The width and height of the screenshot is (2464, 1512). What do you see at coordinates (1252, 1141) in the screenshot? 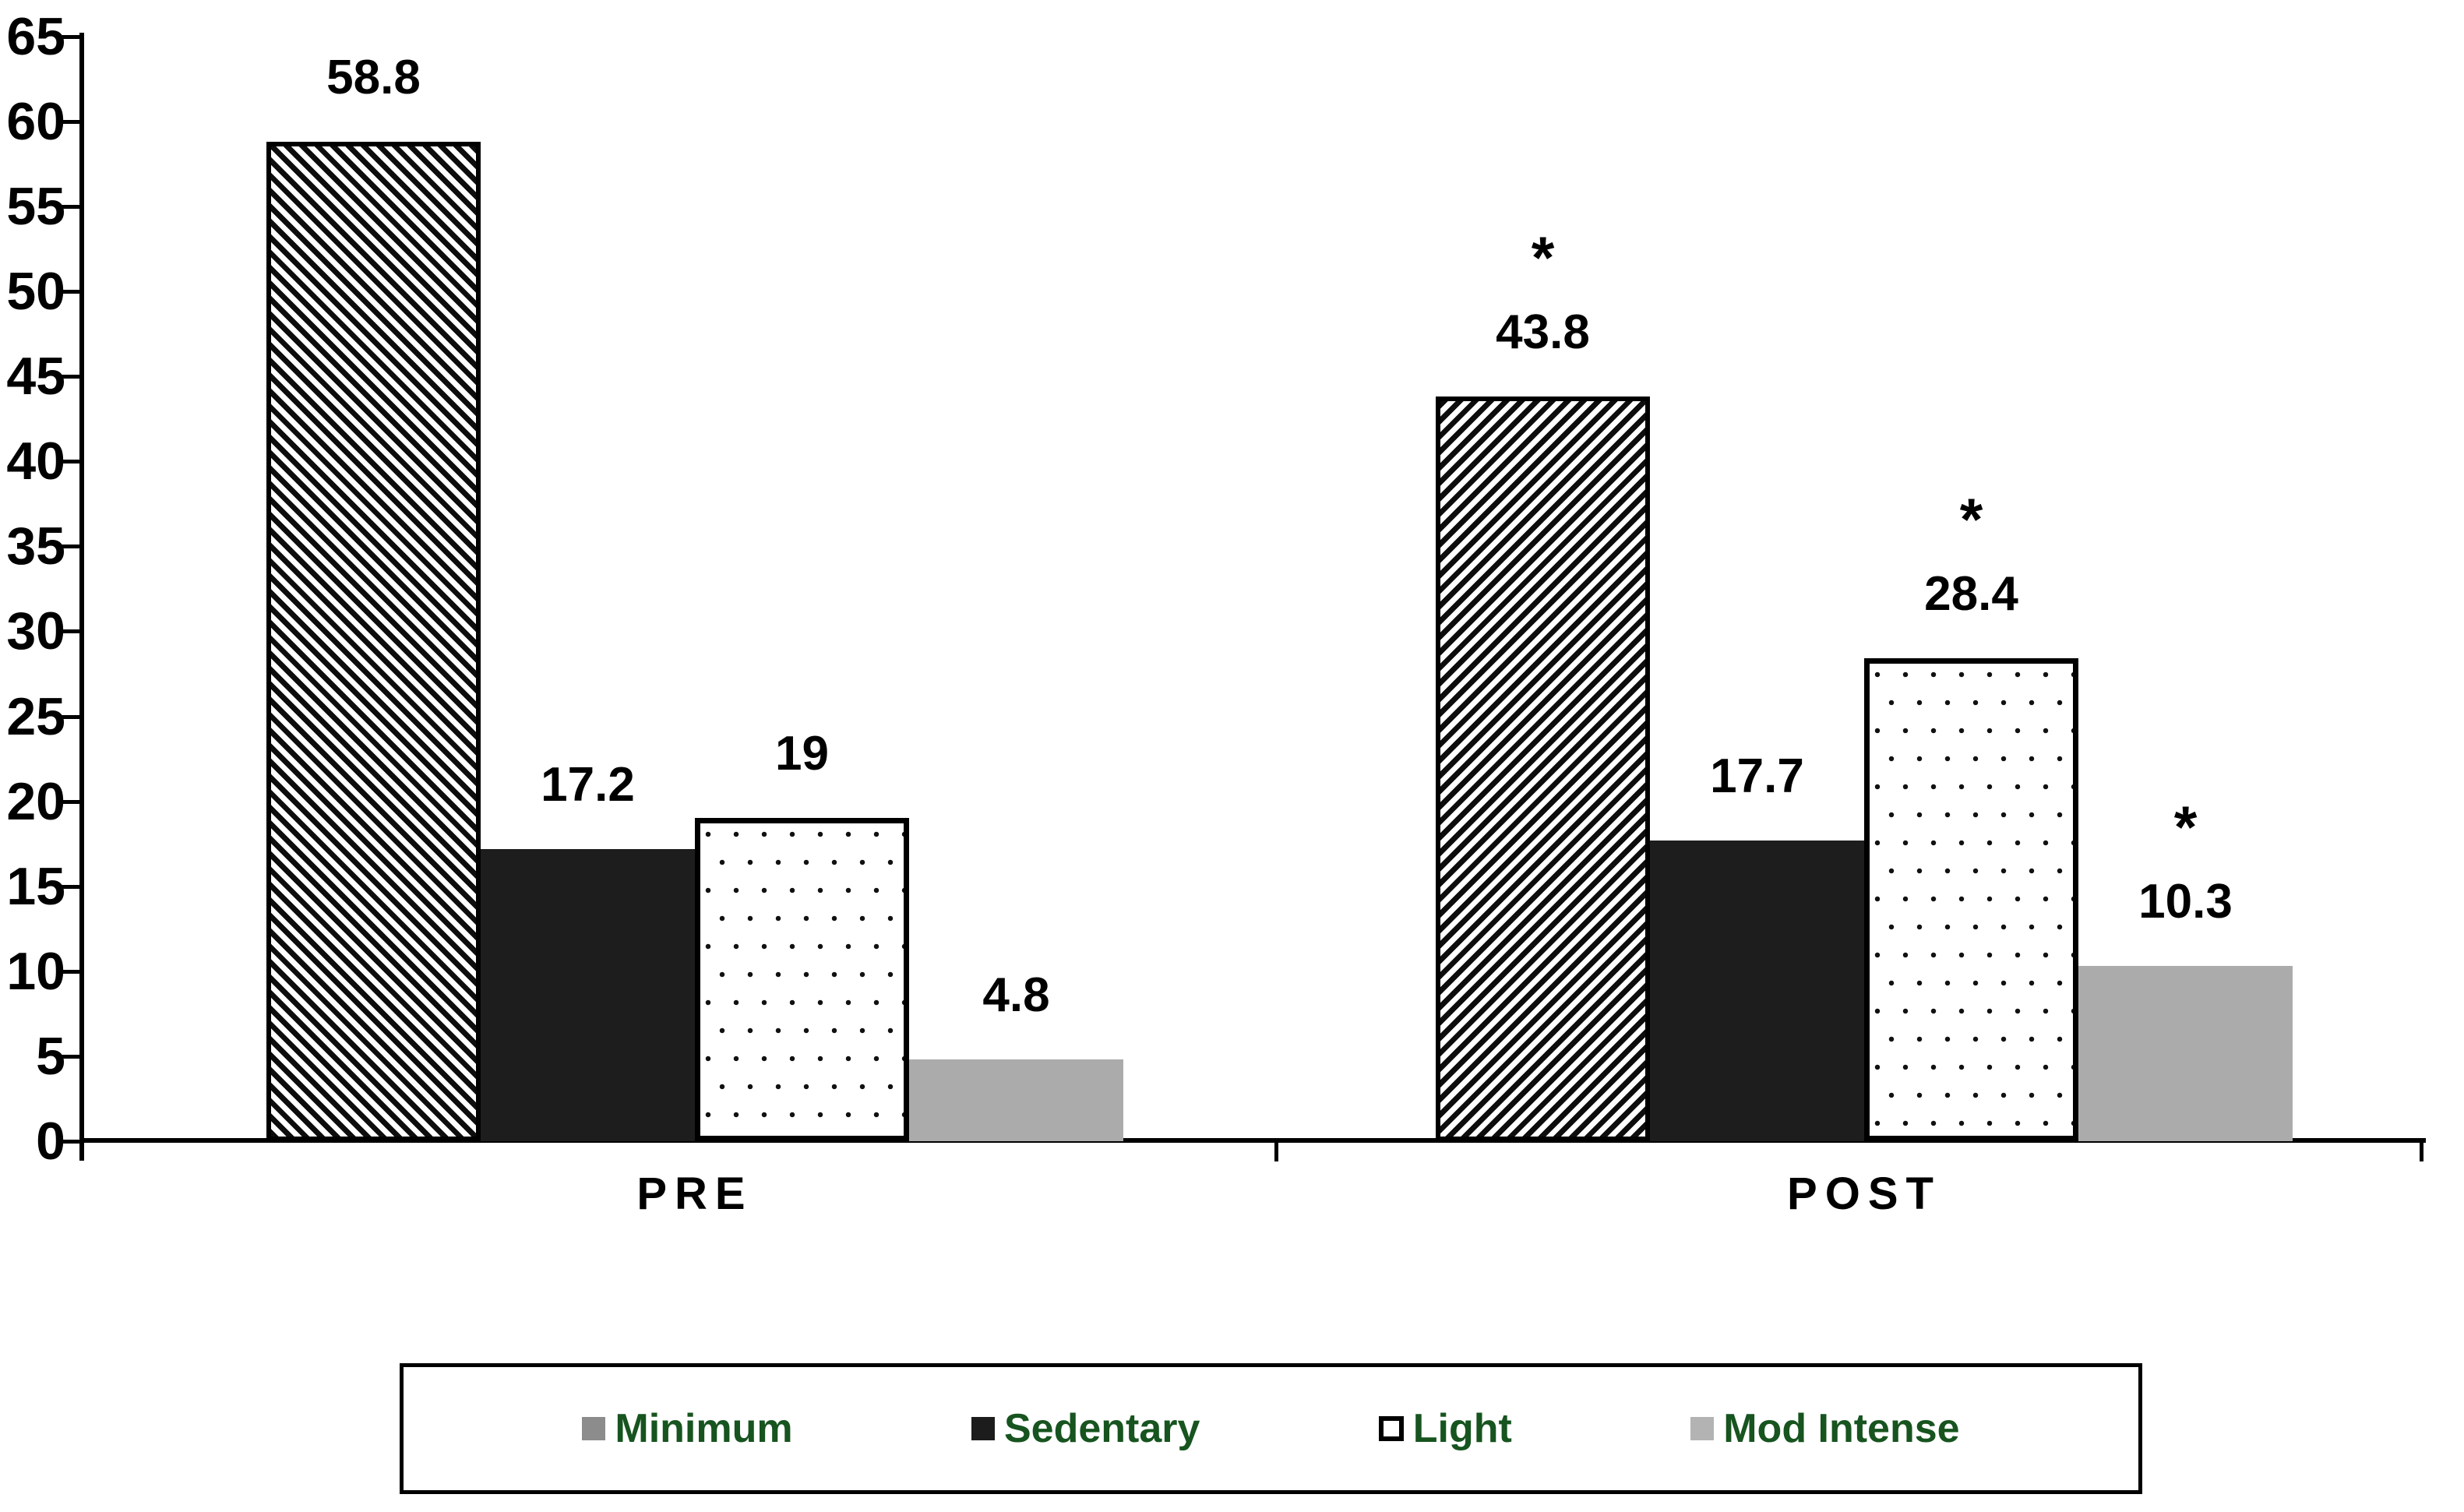
I see `x-axis-line` at bounding box center [1252, 1141].